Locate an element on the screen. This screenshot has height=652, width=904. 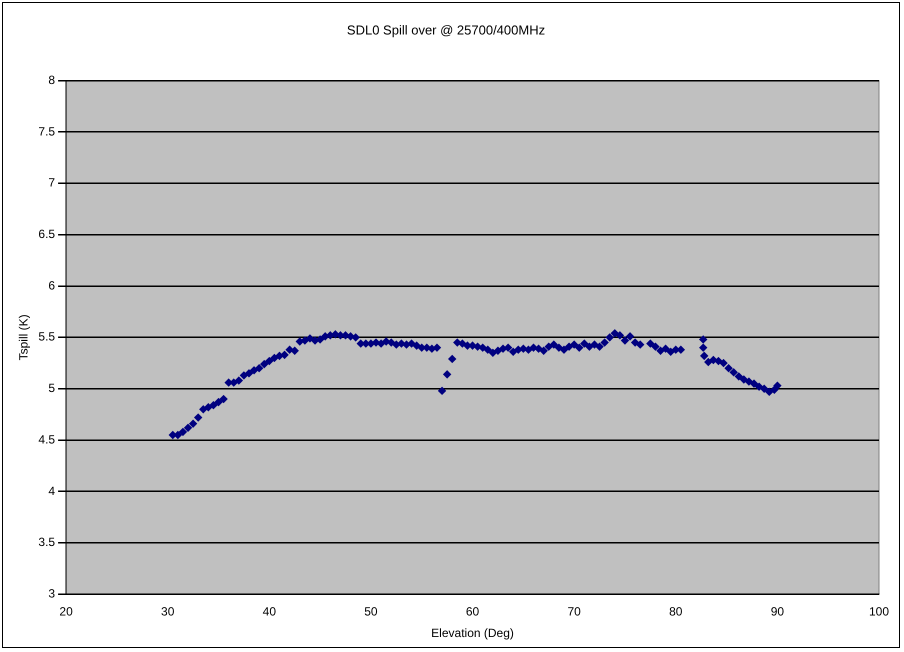
x-tick-label: 70 is located at coordinates (574, 611).